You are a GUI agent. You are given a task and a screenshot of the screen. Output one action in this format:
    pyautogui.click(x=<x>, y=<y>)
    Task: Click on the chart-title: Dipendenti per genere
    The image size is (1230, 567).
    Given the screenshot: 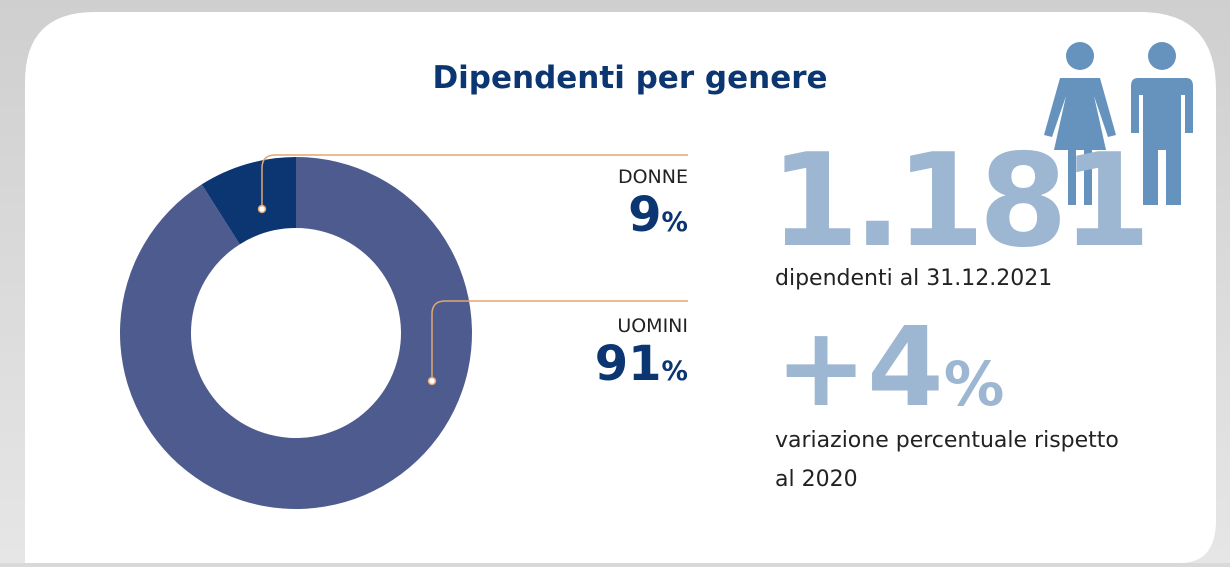 What is the action you would take?
    pyautogui.click(x=629, y=78)
    